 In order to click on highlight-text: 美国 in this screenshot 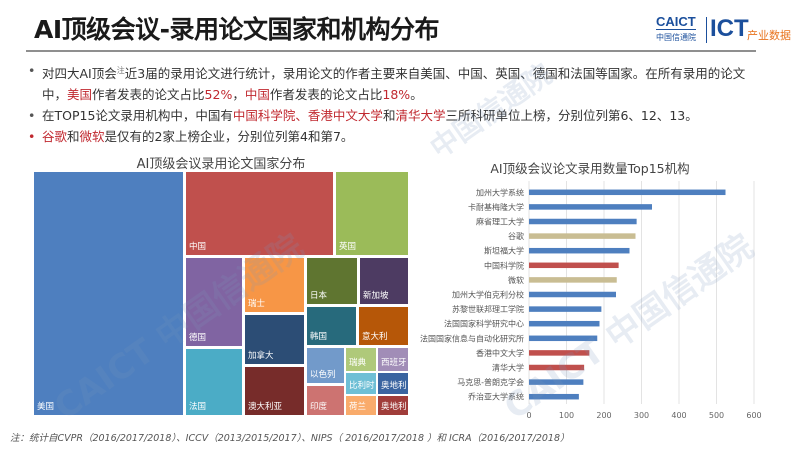, I will do `click(80, 95)`.